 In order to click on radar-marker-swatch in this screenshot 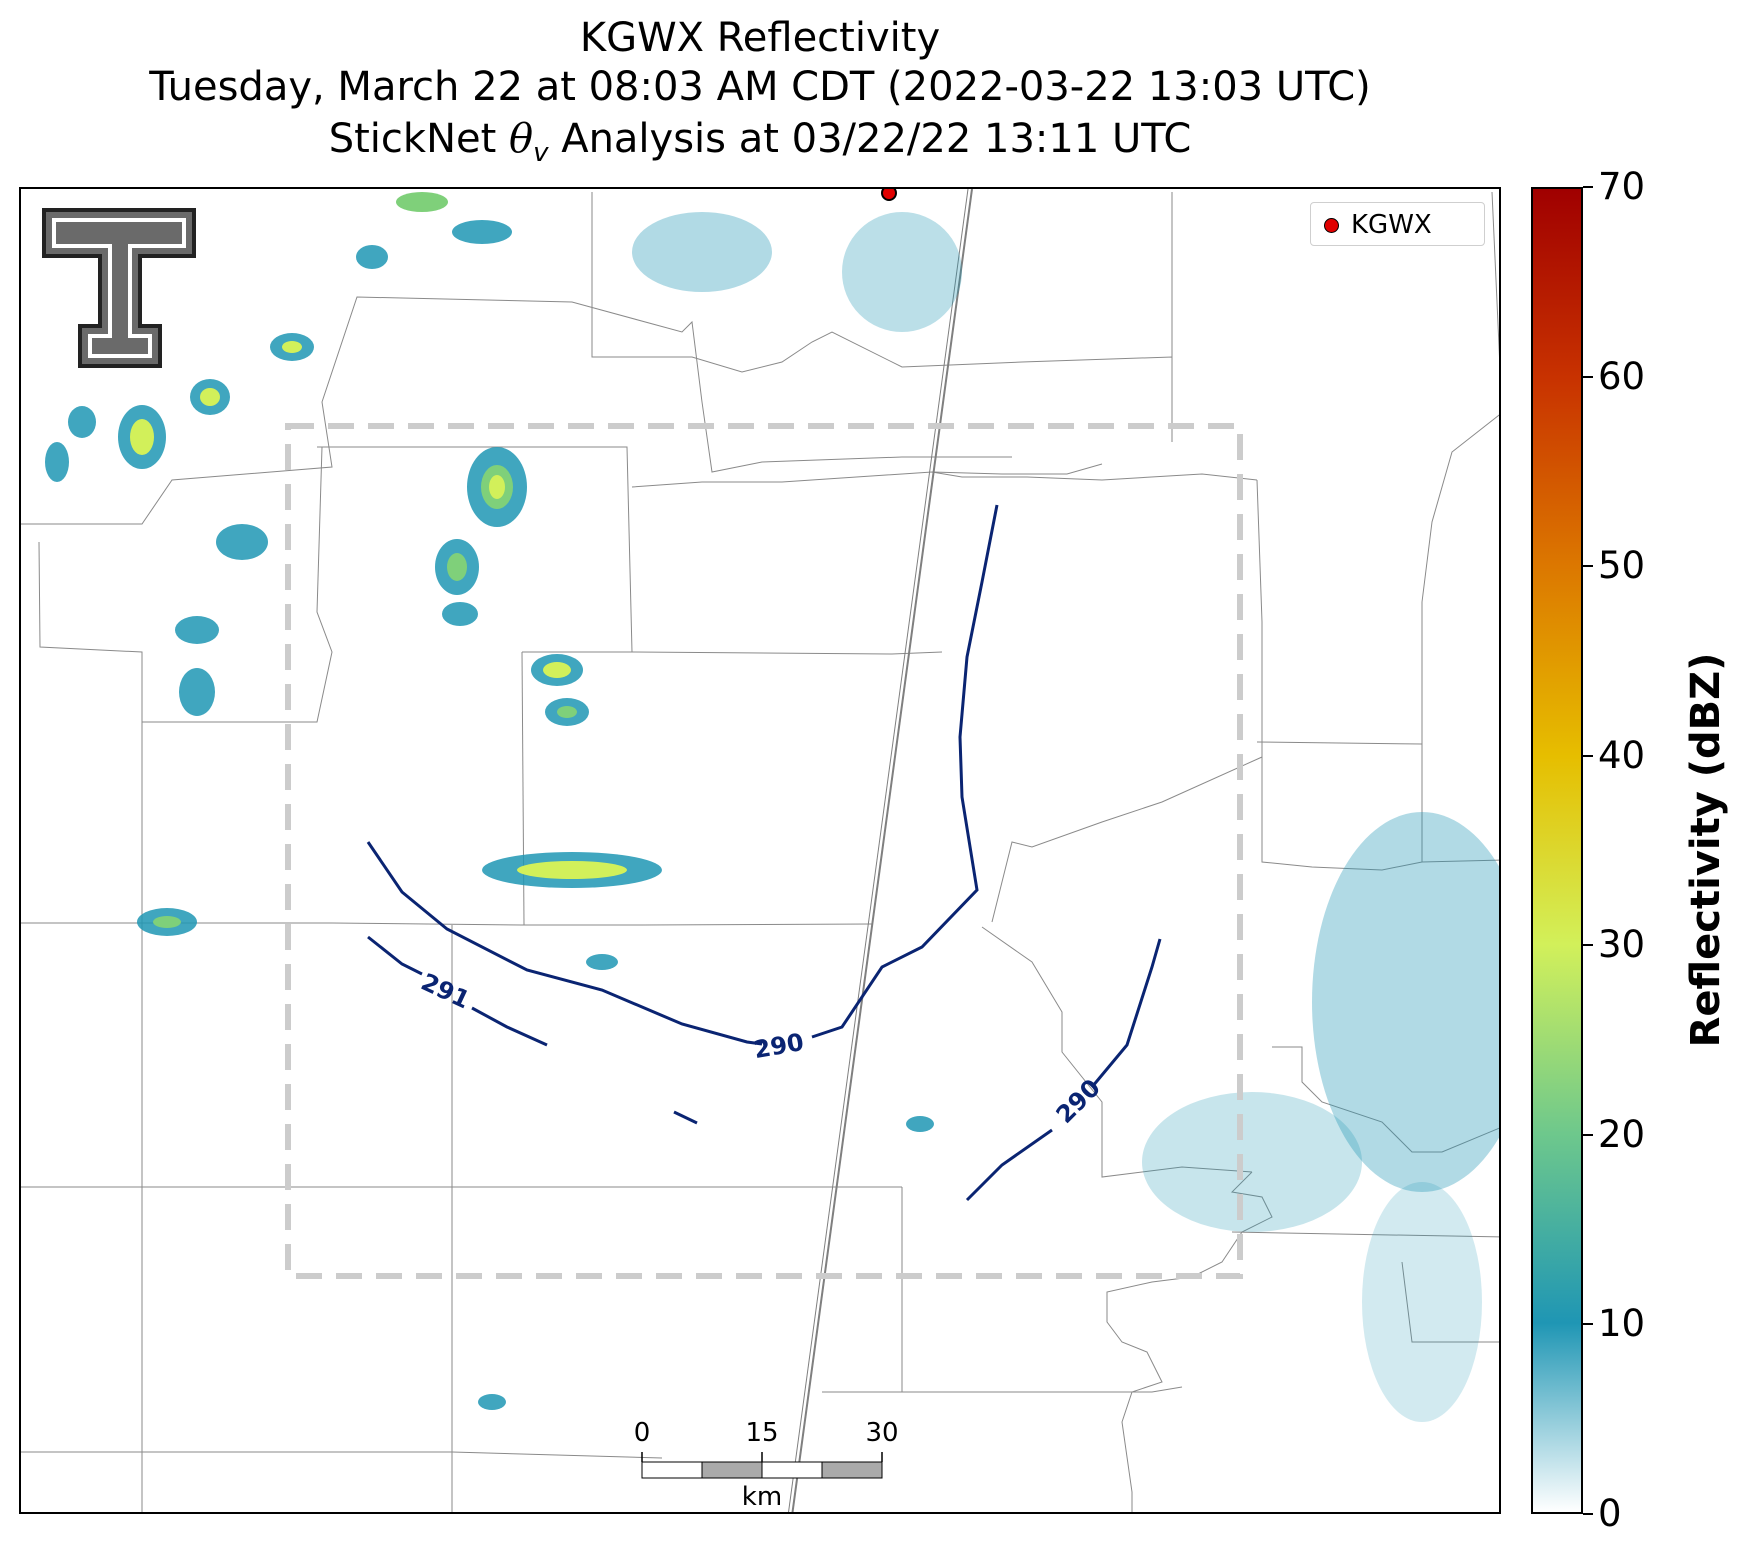, I will do `click(1331, 225)`.